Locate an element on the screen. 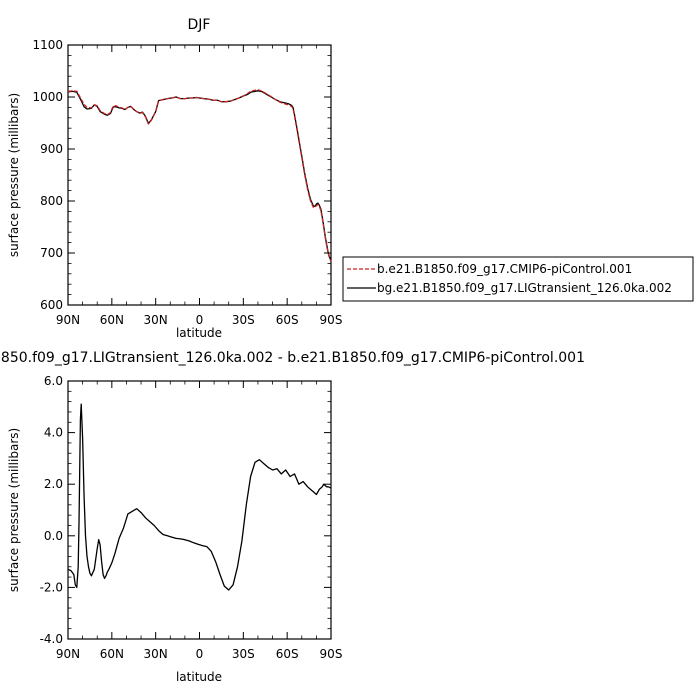 This screenshot has height=700, width=700. top-y-tick-label: 1100 is located at coordinates (47, 45).